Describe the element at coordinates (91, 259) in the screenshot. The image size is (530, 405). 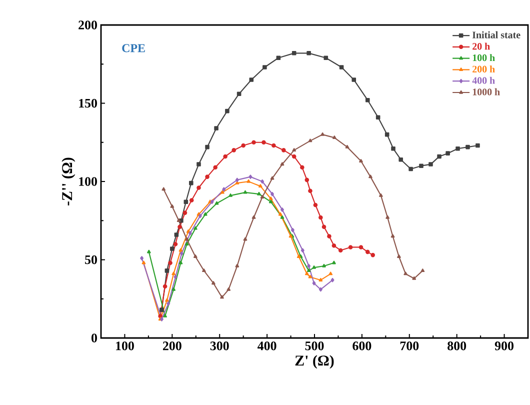
I see `y-tick-label: 50` at that location.